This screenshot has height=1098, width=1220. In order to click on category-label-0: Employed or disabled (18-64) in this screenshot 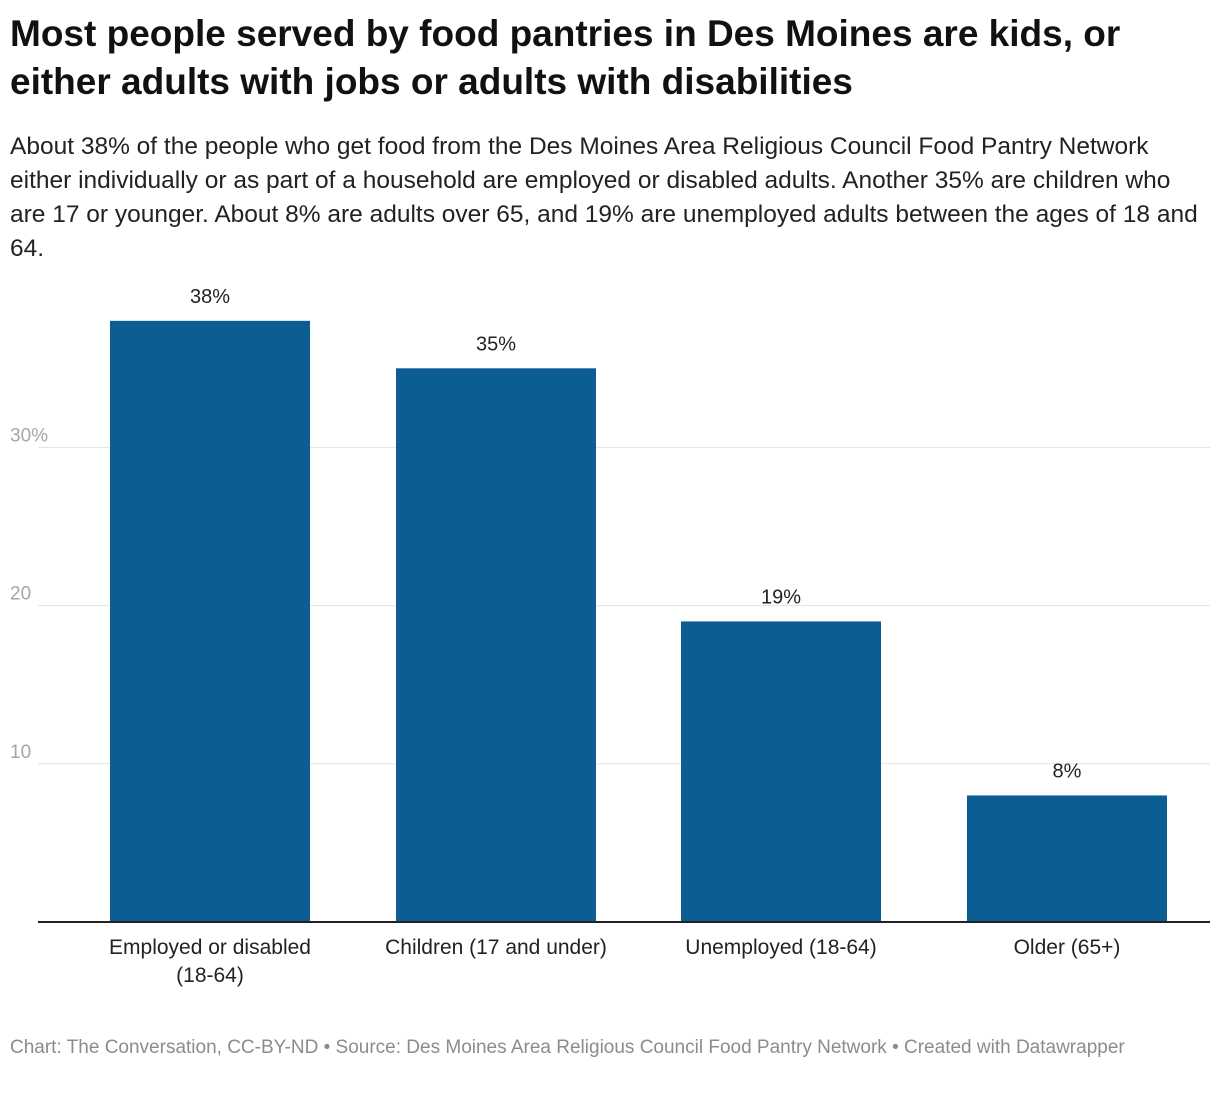, I will do `click(210, 961)`.